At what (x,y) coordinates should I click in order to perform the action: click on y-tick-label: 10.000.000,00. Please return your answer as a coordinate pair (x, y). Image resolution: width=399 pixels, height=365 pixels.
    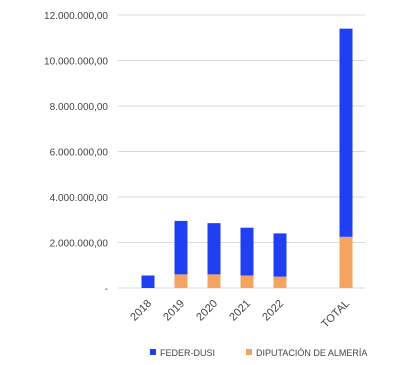
    Looking at the image, I should click on (76, 62).